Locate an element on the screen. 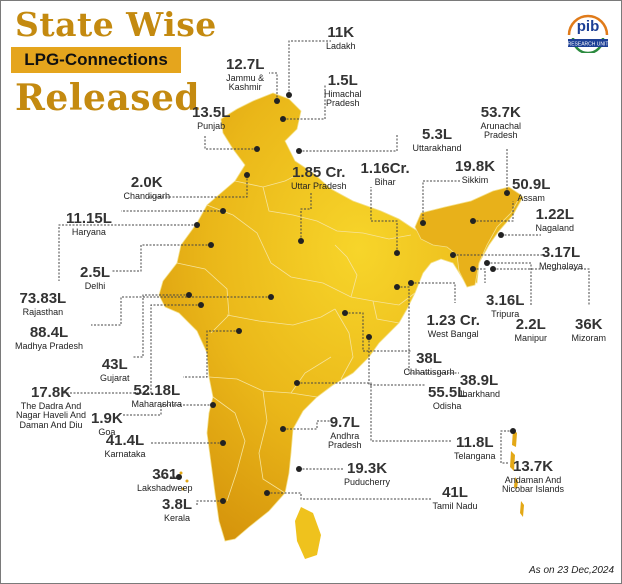 This screenshot has width=622, height=584. label-haryana: 11.15L Haryana is located at coordinates (89, 223).